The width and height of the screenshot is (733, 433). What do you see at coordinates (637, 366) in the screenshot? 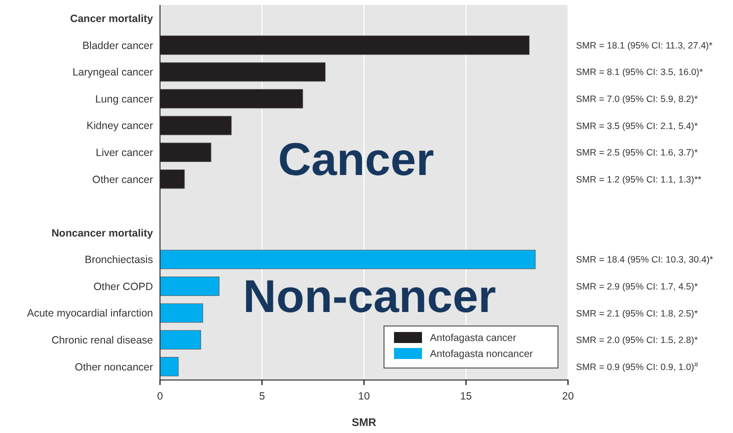
I see `text: SMR = 0.9 (95% CI: 0.9, 1.0)$^{#}$` at bounding box center [637, 366].